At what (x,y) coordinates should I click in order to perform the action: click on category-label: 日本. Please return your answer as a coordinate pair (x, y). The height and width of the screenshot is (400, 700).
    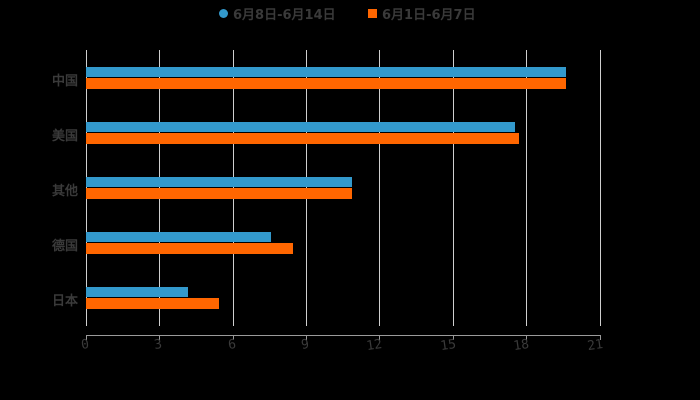
    Looking at the image, I should click on (64, 301).